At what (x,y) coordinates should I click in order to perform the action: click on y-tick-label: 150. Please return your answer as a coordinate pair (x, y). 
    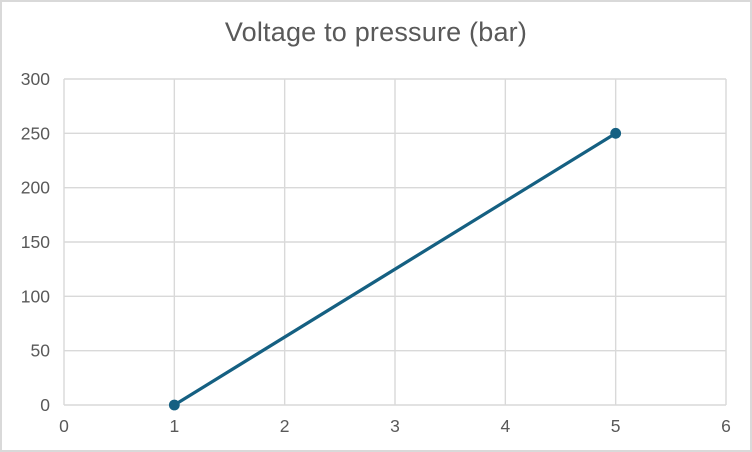
    Looking at the image, I should click on (35, 242).